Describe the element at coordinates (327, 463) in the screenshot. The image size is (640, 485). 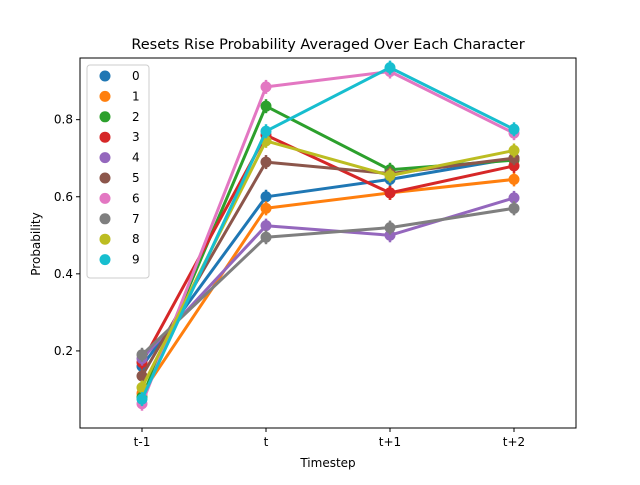
I see `x-axis-title: Timestep` at that location.